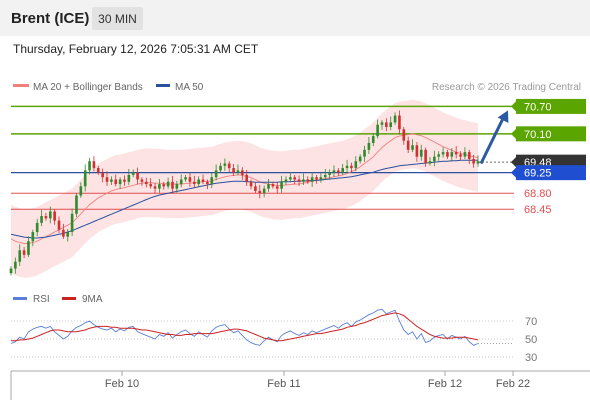 This screenshot has width=590, height=400. I want to click on timeframe-badge, so click(117, 18).